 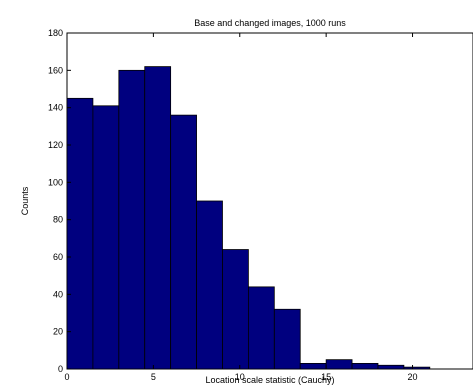 I want to click on y-tick-label: 80, so click(x=58, y=220).